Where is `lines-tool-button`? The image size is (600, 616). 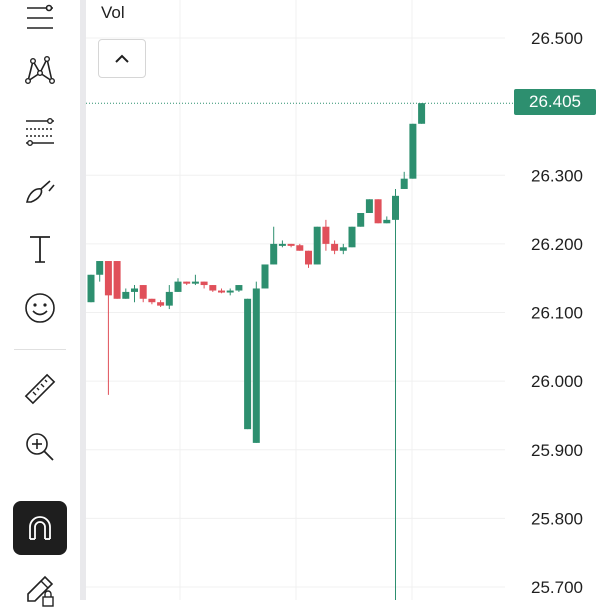
lines-tool-button is located at coordinates (40, 22).